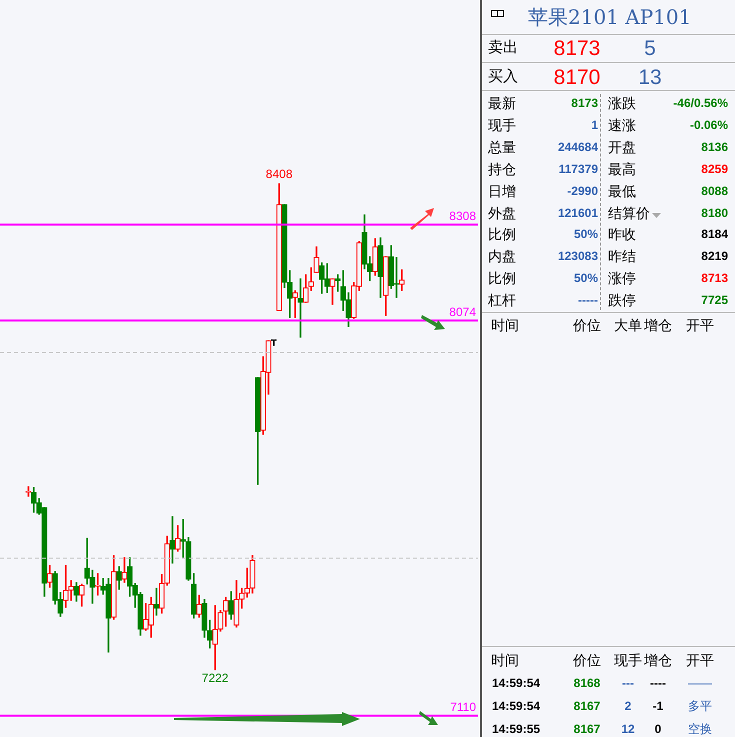 This screenshot has height=737, width=735. I want to click on text: 8170, so click(577, 77).